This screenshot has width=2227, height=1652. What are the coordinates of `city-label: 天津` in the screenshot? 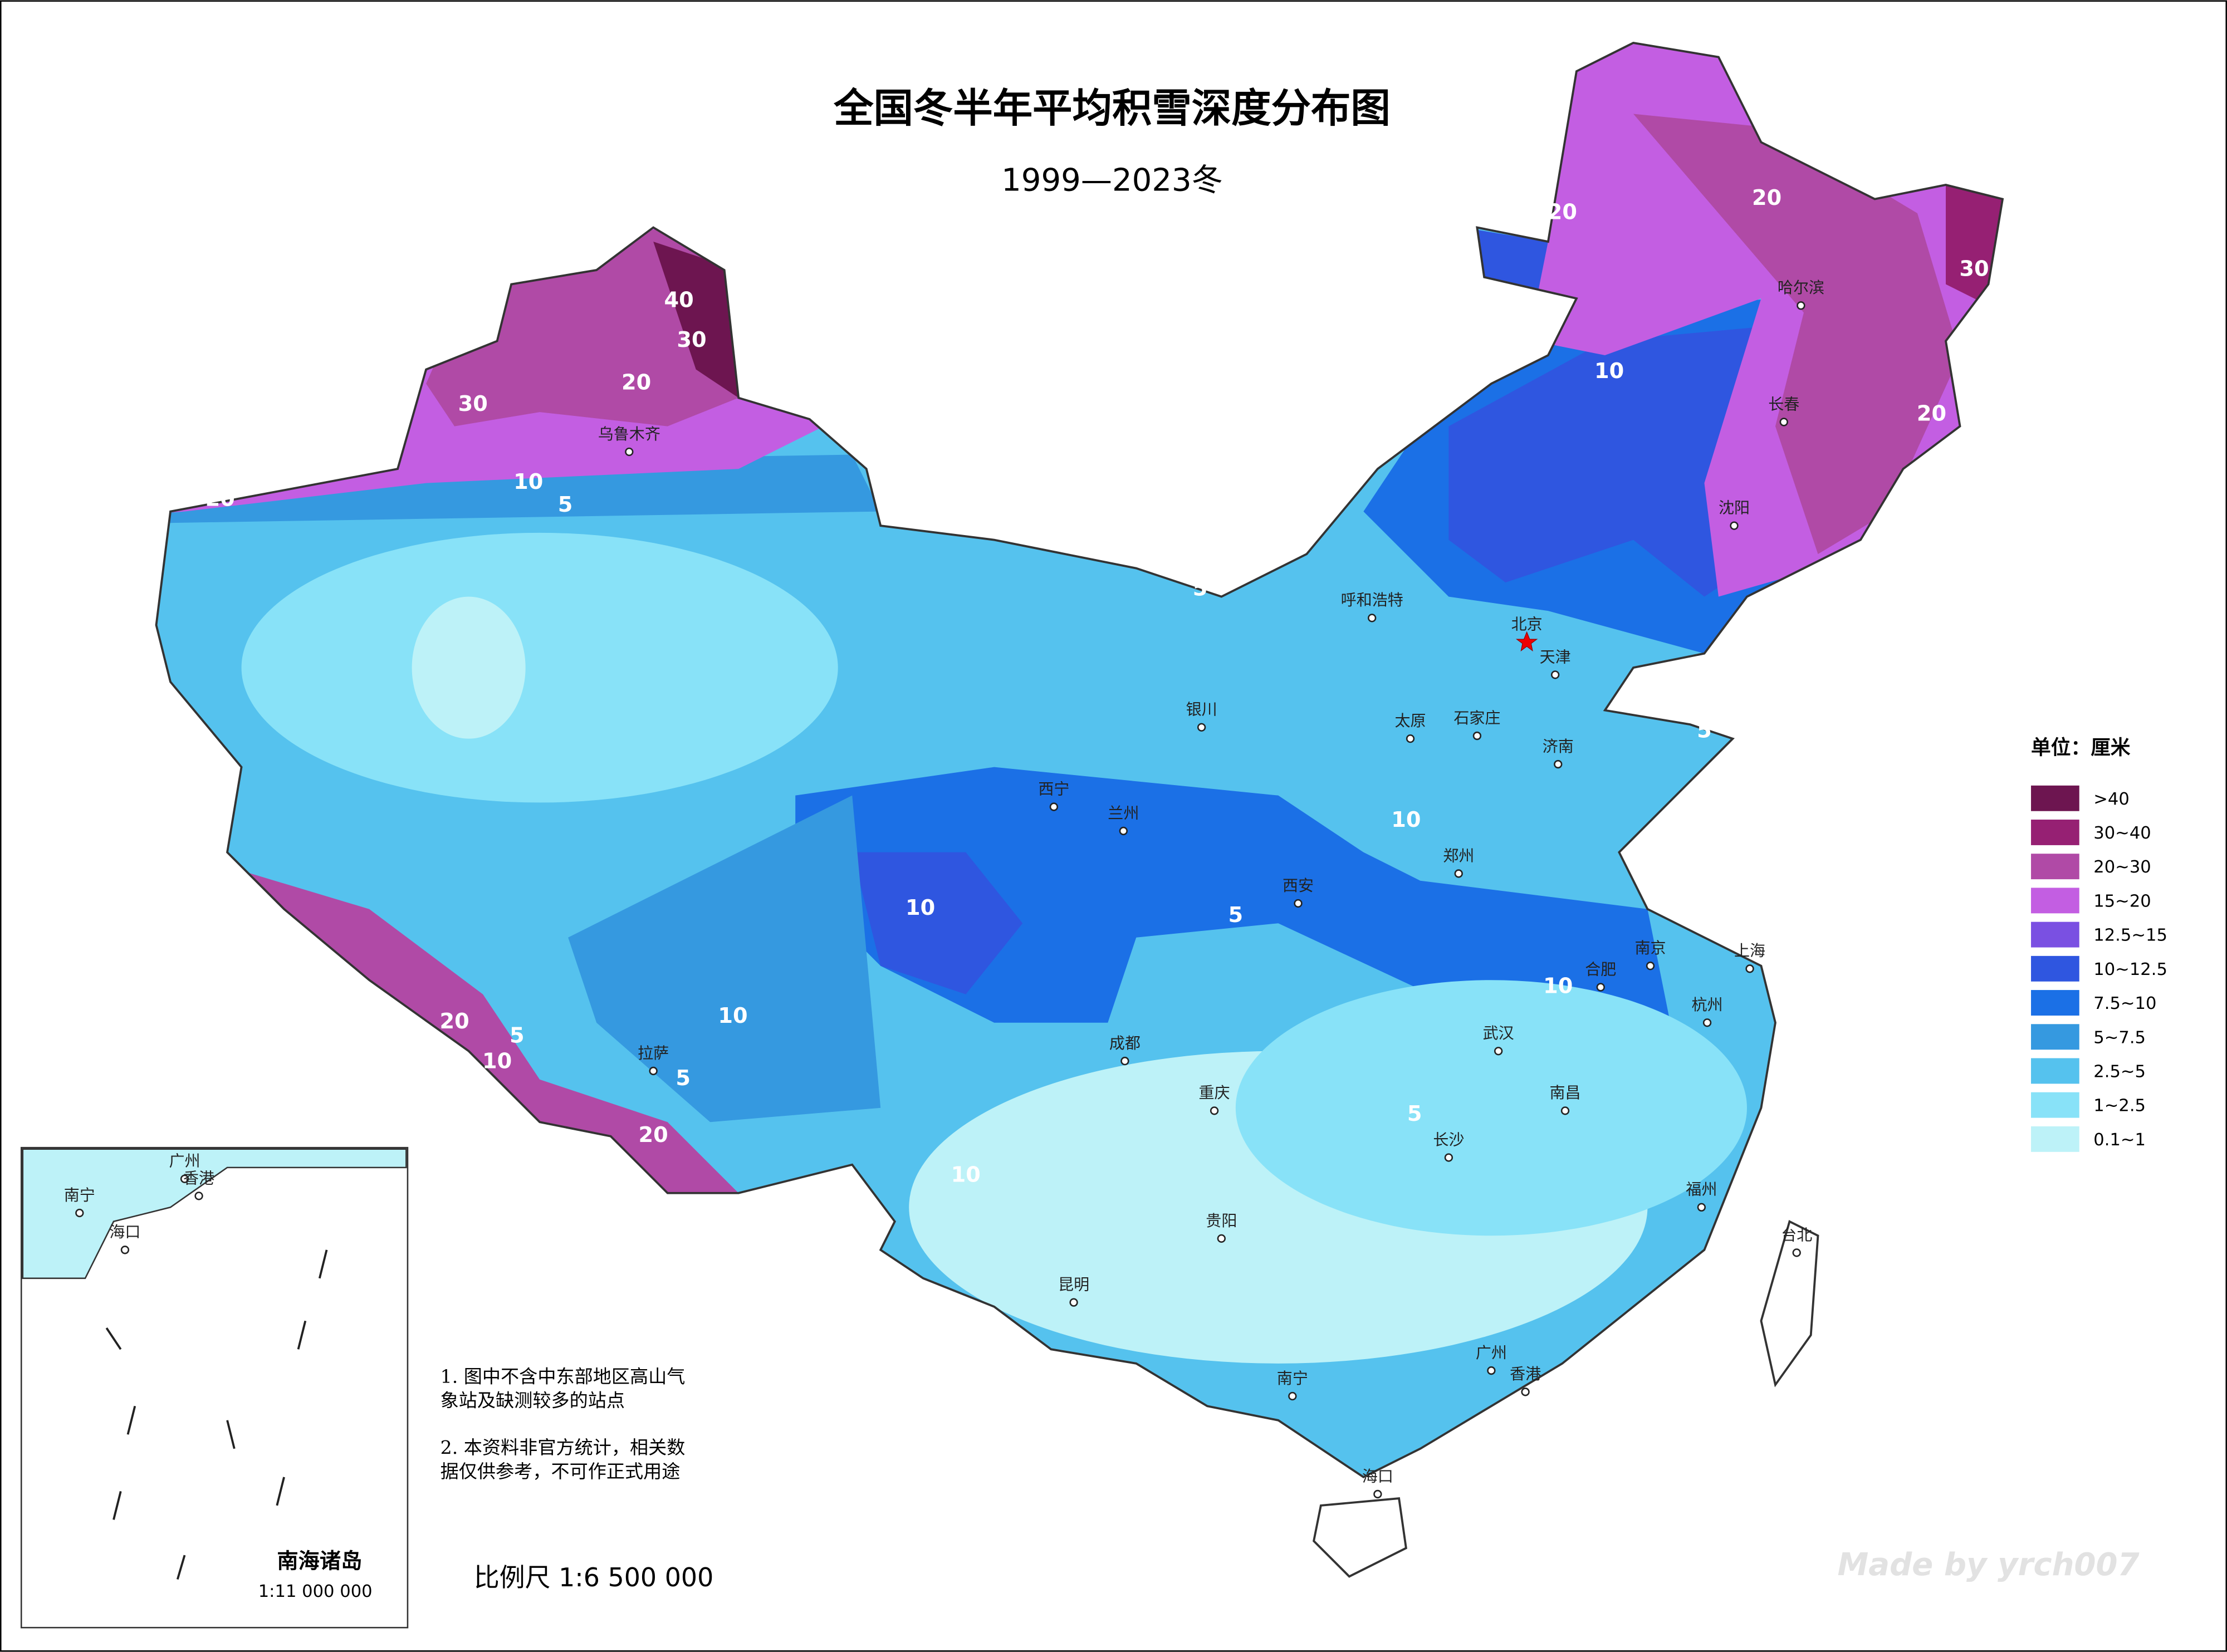 It's located at (1555, 657).